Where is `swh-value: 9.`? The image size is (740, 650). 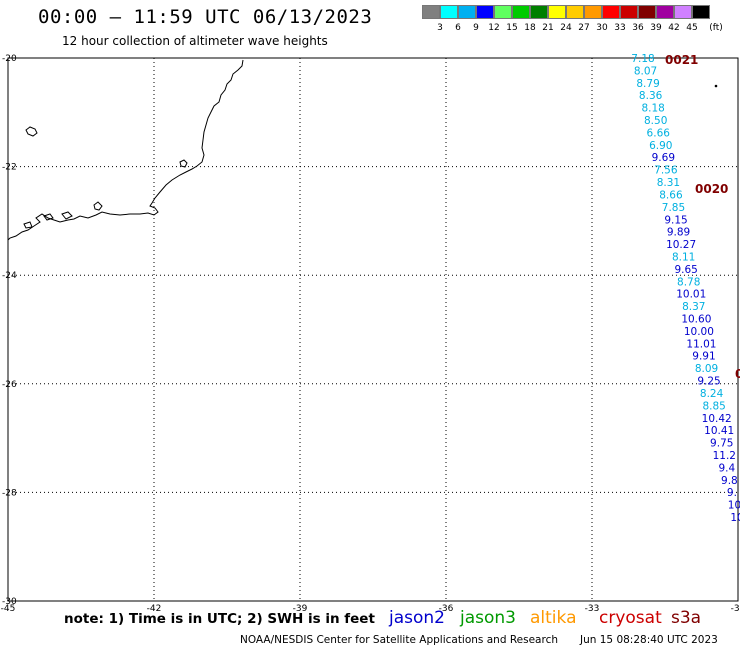
swh-value: 9. is located at coordinates (732, 493).